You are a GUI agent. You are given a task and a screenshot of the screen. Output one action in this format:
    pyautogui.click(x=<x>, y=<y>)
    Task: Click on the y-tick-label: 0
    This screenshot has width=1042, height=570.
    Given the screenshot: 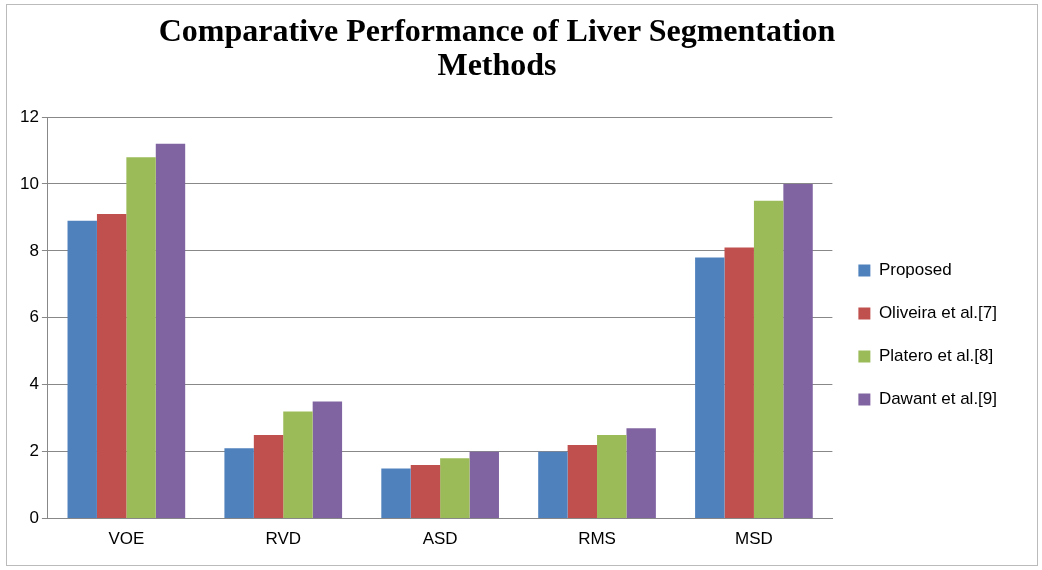 What is the action you would take?
    pyautogui.click(x=34, y=518)
    